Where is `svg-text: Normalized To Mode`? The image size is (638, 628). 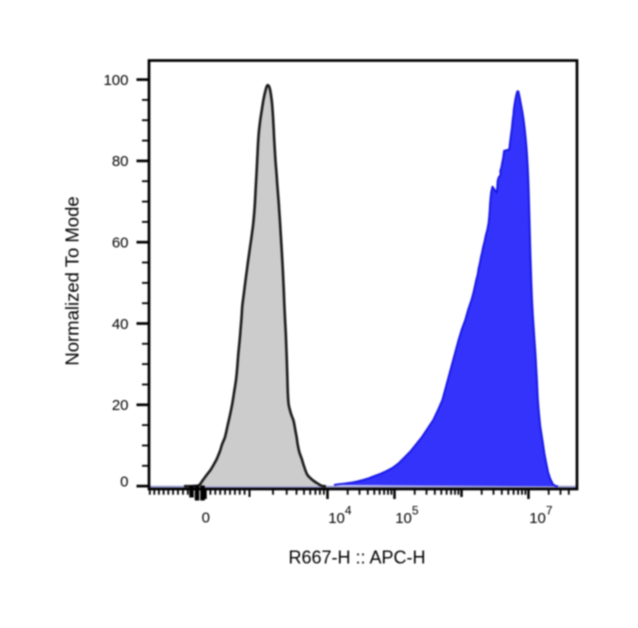 svg-text: Normalized To Mode is located at coordinates (72, 280).